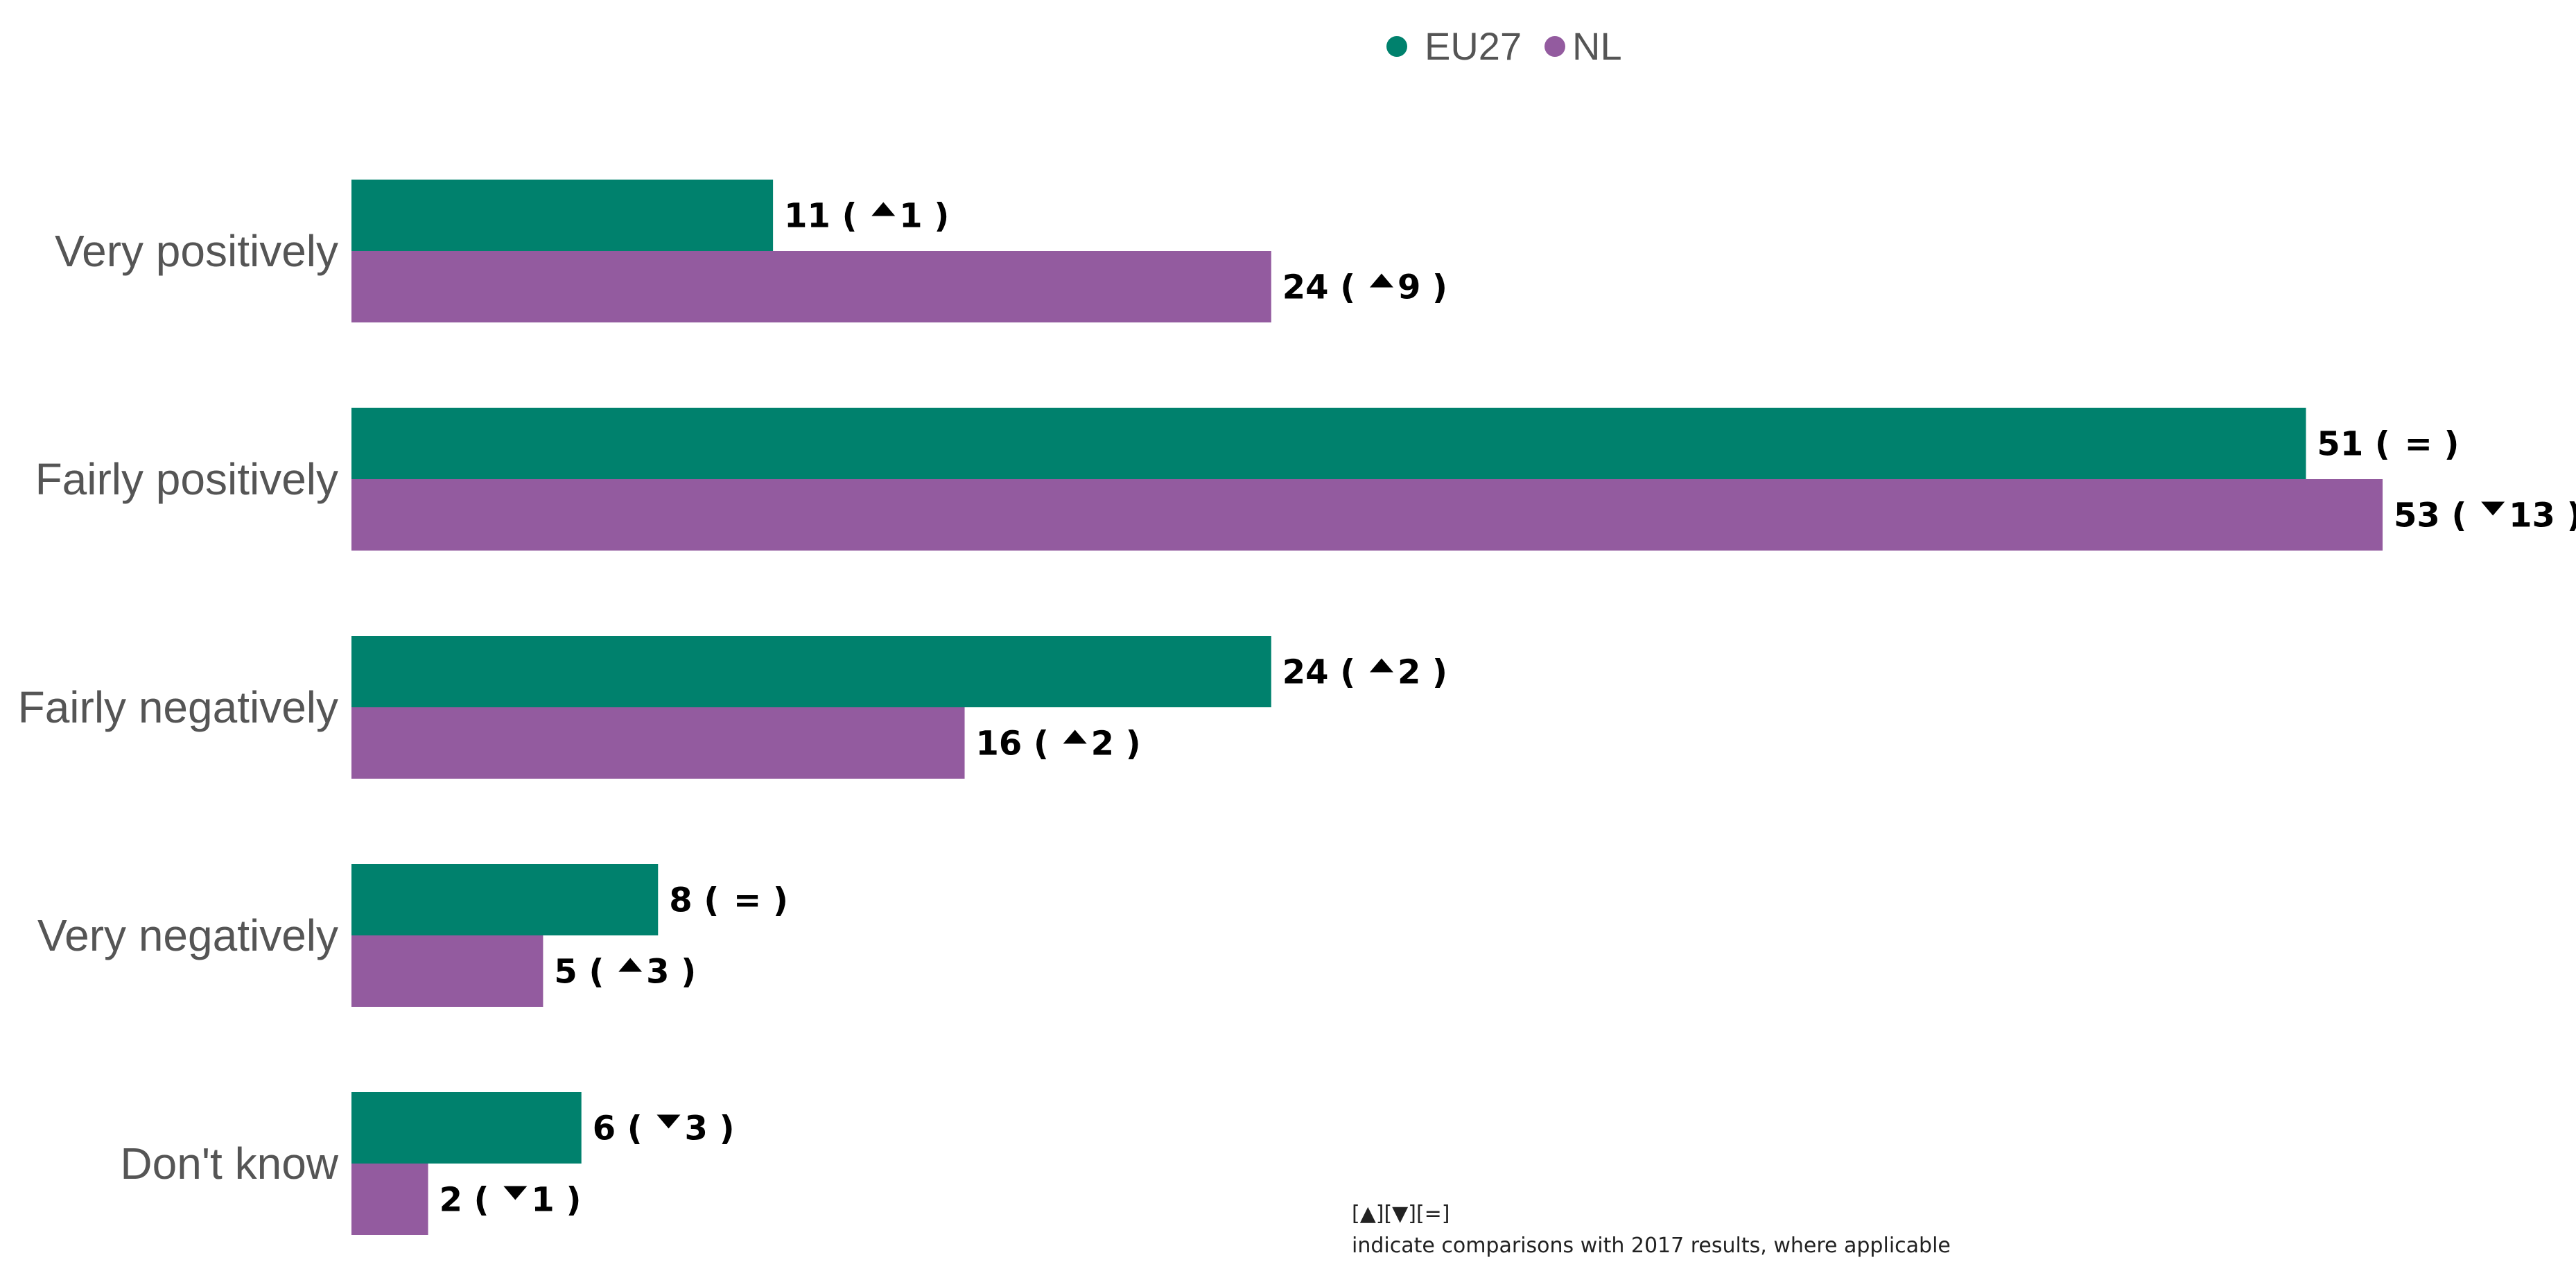  What do you see at coordinates (229, 1163) in the screenshot?
I see `category-label: Don't know` at bounding box center [229, 1163].